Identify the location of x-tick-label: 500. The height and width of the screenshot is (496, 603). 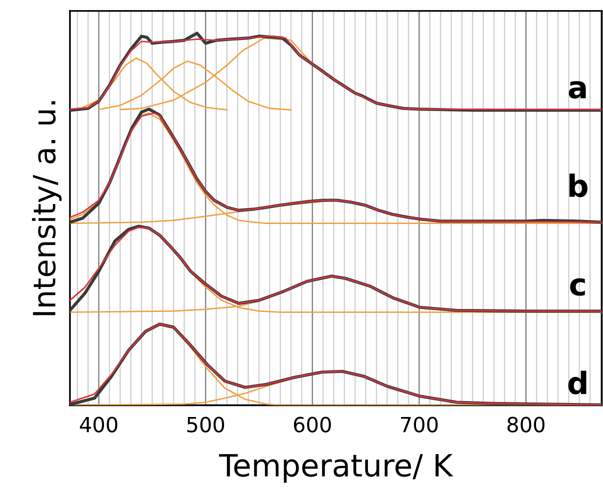
(205, 424).